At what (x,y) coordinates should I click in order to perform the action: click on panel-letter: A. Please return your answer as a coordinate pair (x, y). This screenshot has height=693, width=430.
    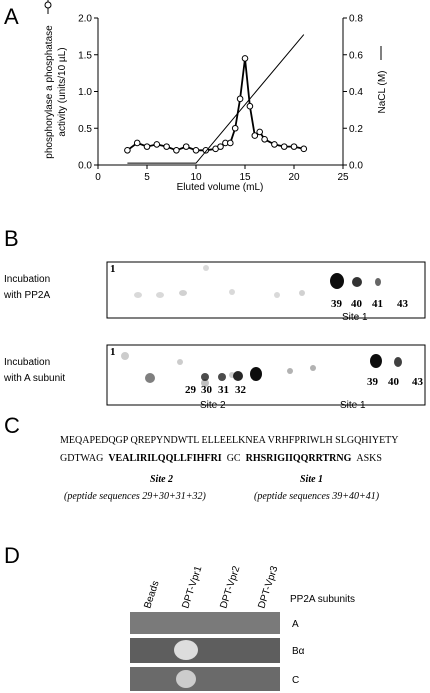
    Looking at the image, I should click on (11, 16).